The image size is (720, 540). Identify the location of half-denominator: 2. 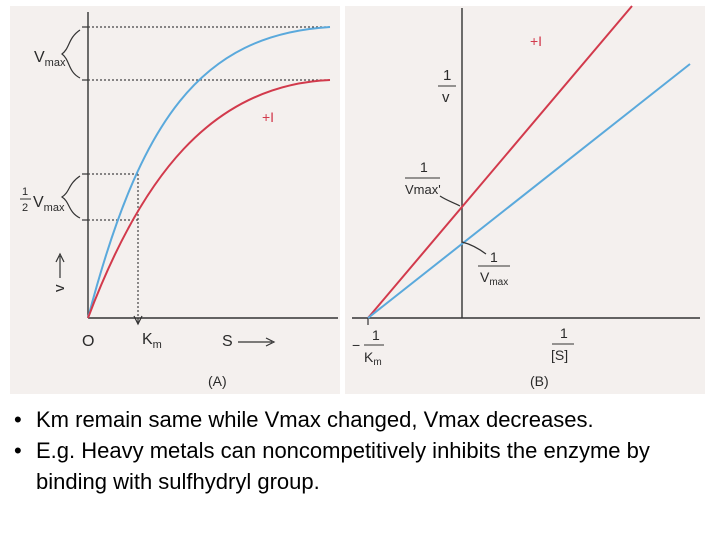
(25, 208).